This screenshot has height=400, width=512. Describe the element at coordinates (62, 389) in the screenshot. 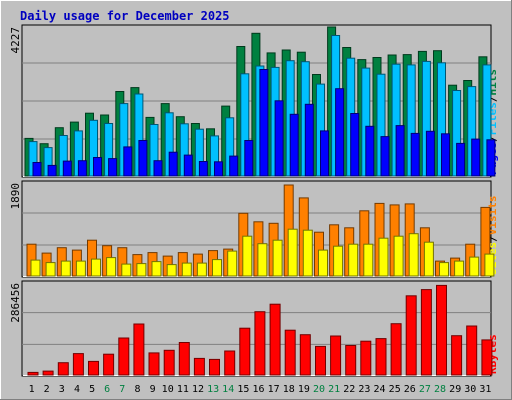

I see `day-label: 3` at that location.